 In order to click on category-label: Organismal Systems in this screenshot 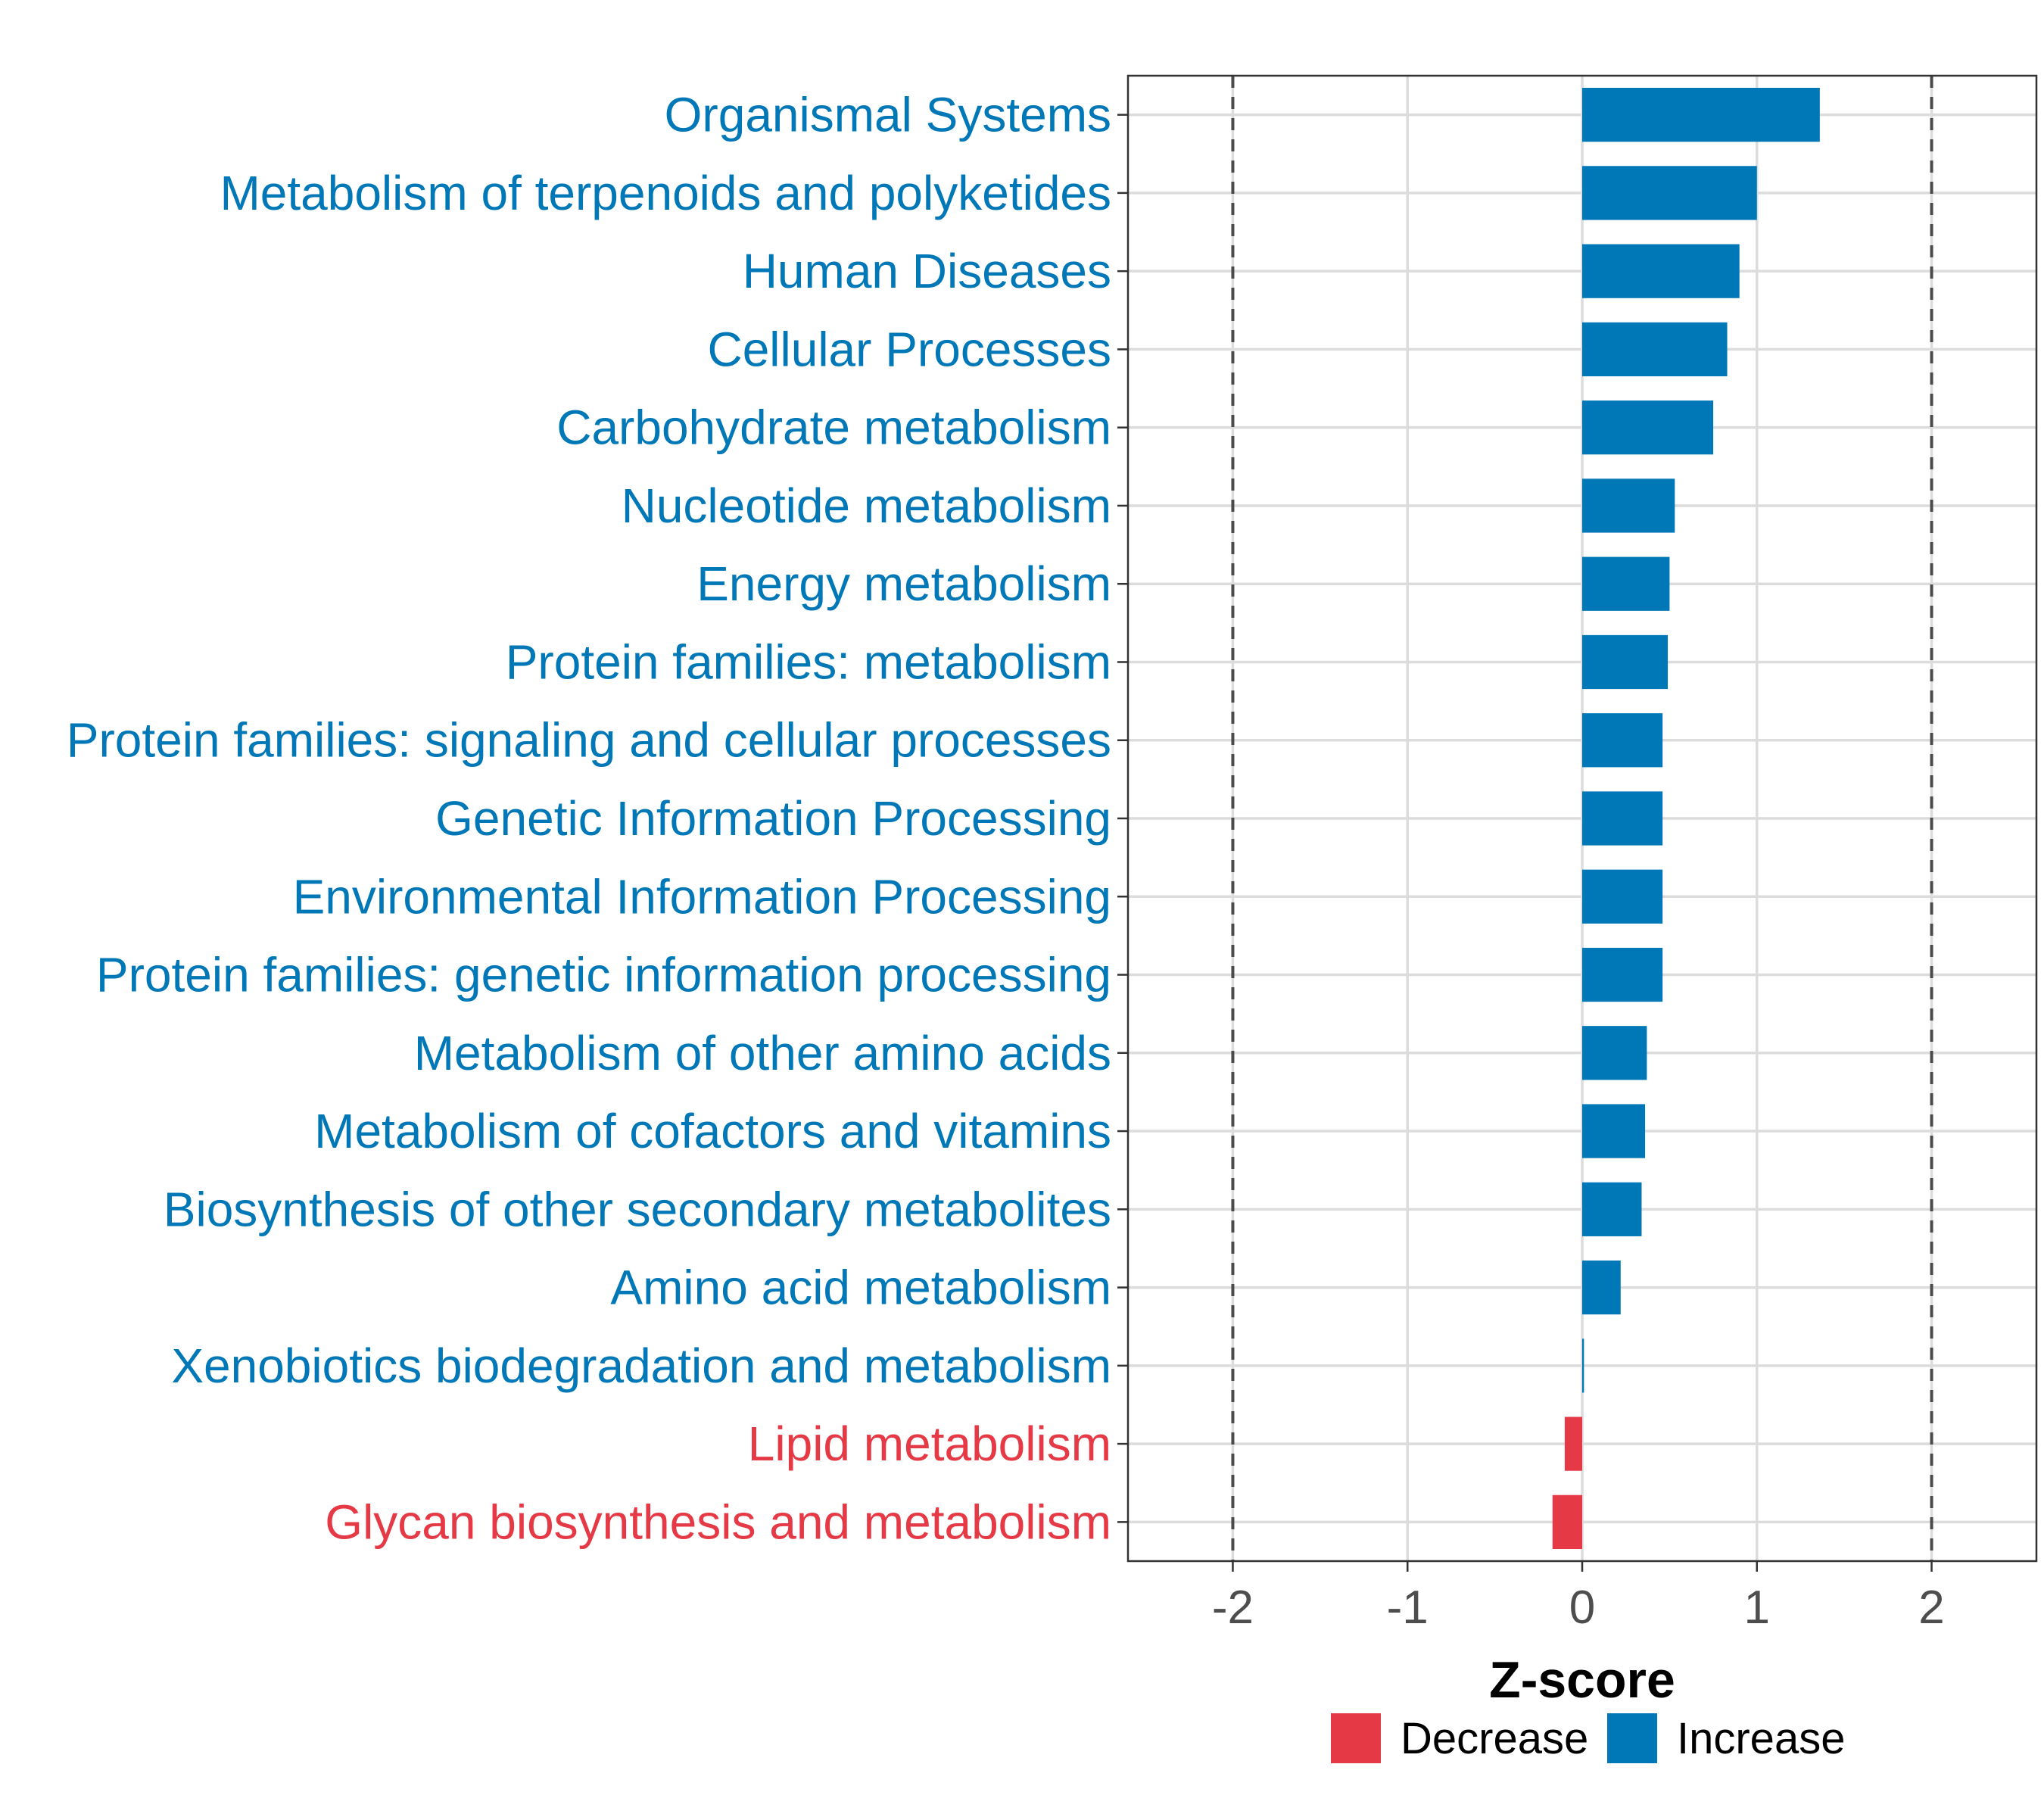, I will do `click(888, 115)`.